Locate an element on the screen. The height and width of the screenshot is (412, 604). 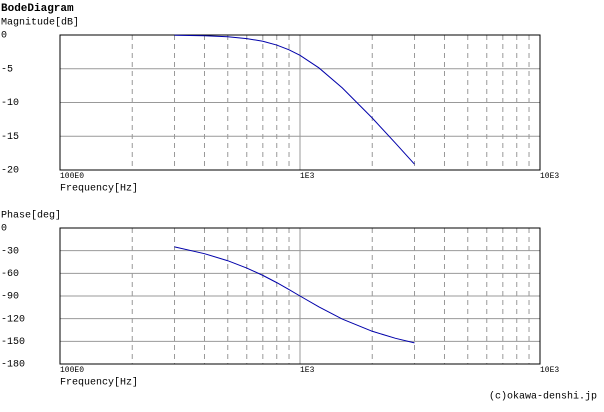
y-tick-label: -120 is located at coordinates (13, 319).